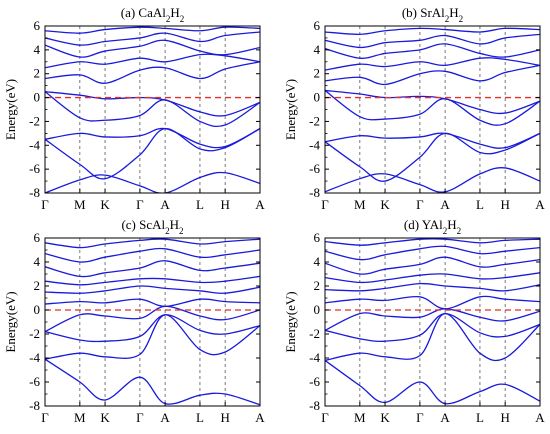  Describe the element at coordinates (423, 224) in the screenshot. I see `title-text: (d) YAl` at that location.